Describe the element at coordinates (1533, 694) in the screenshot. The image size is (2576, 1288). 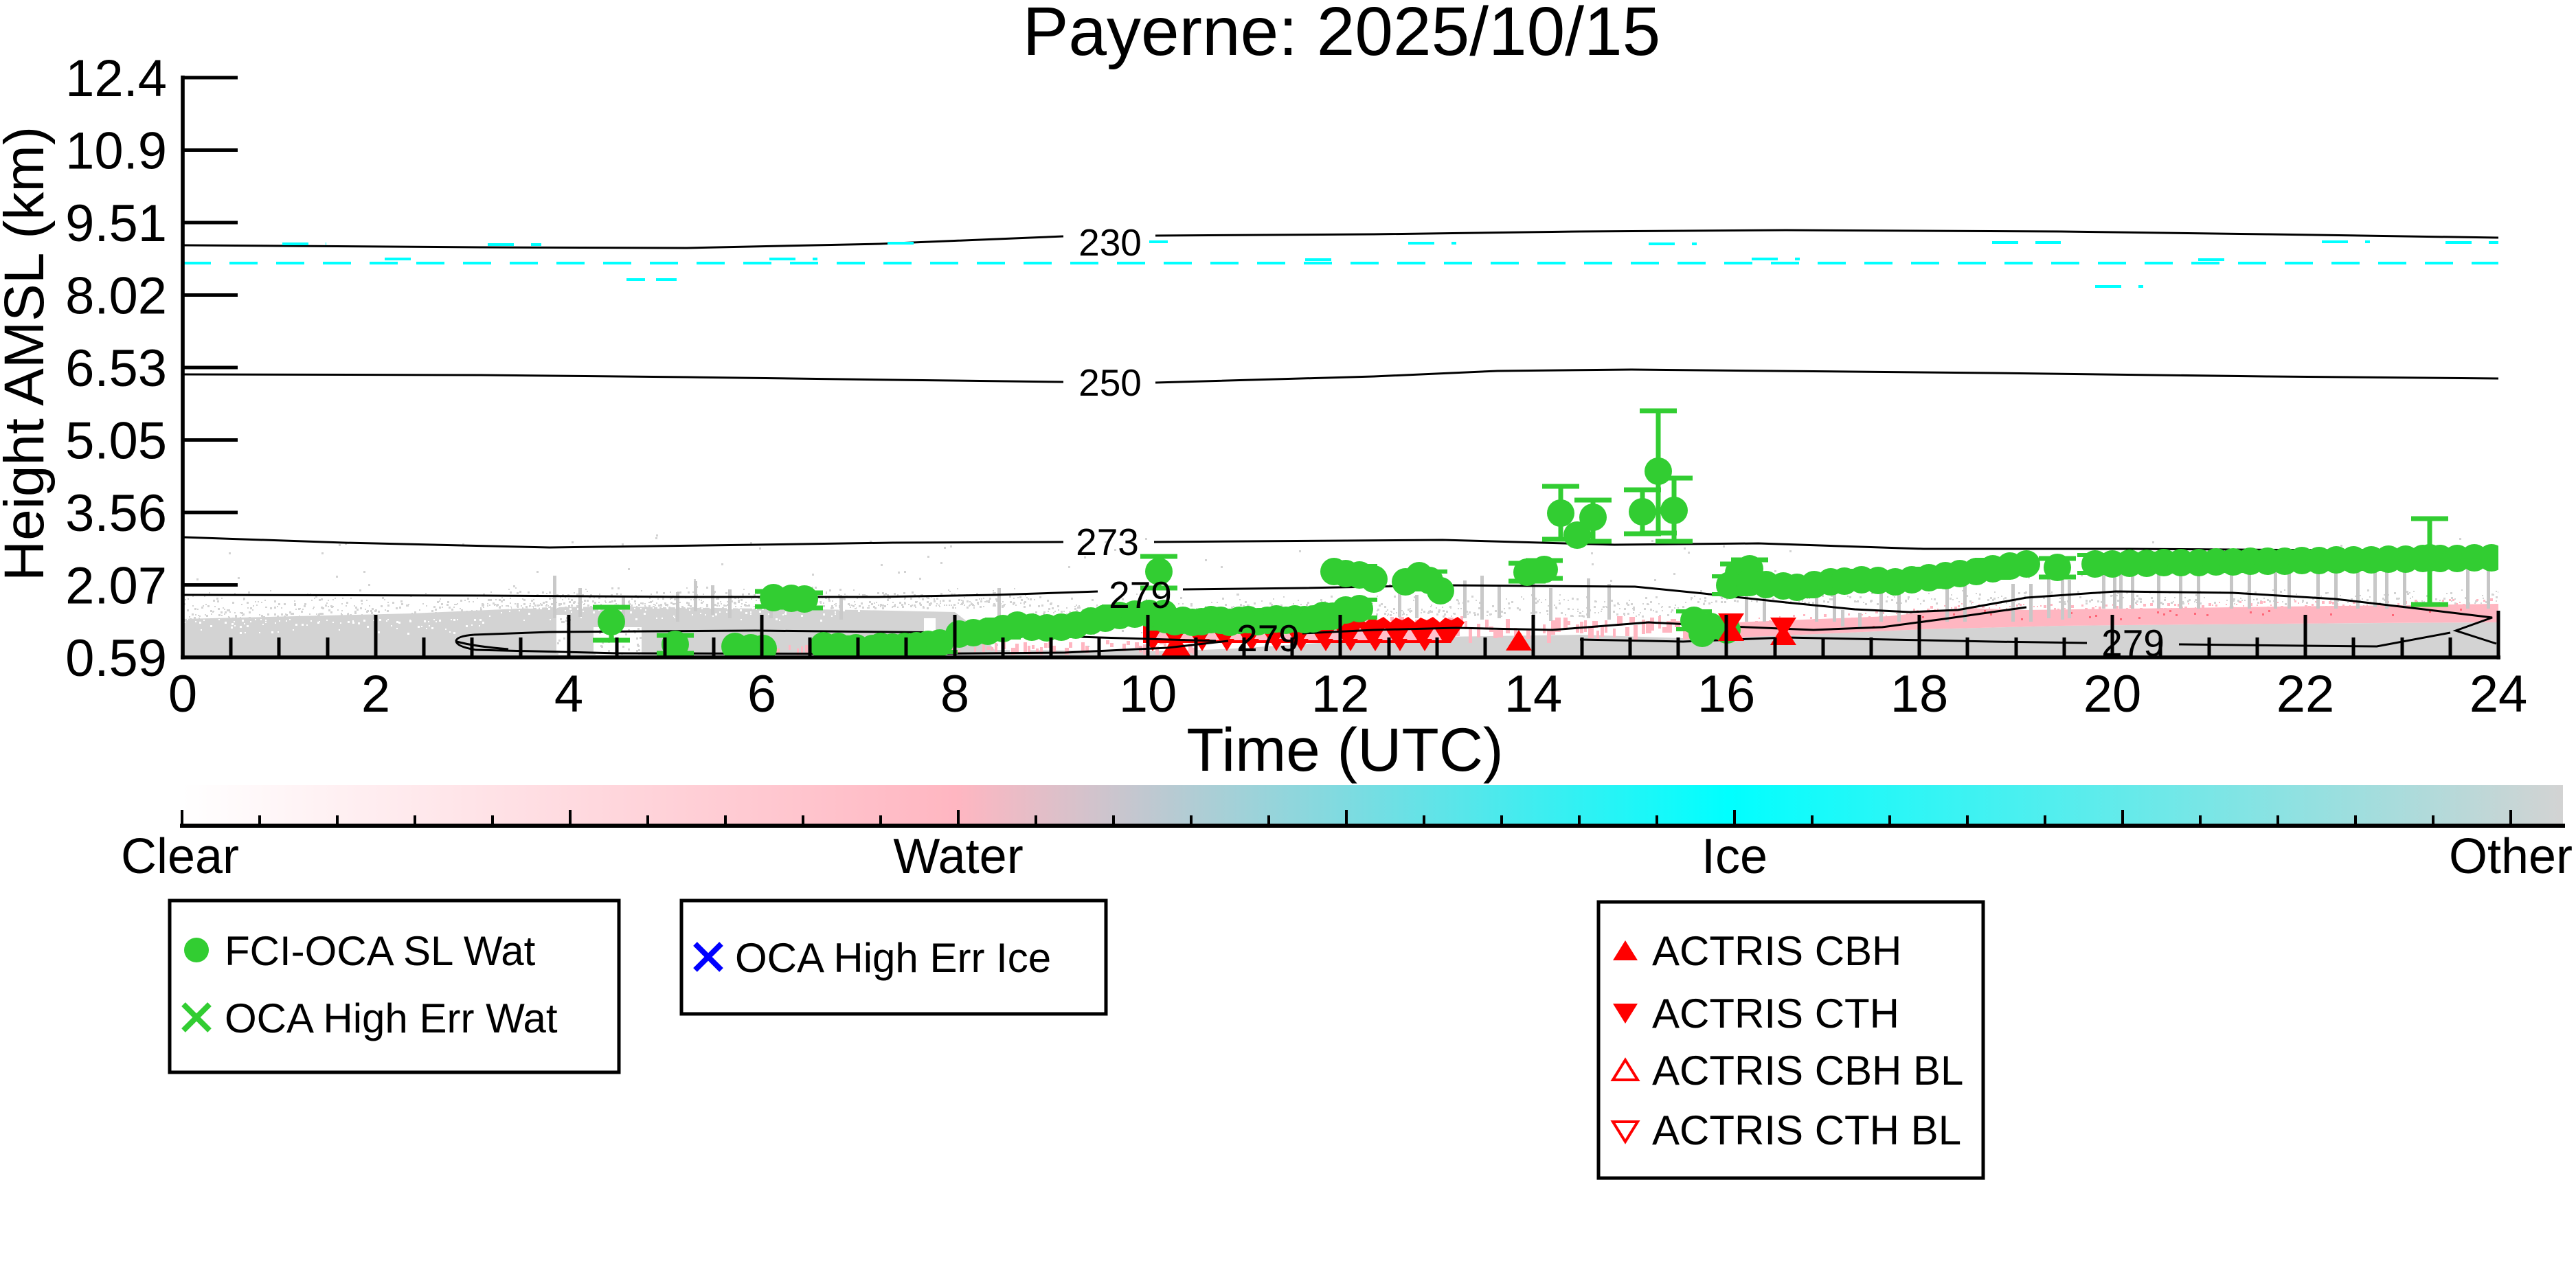
I see `svg-text: 14` at that location.